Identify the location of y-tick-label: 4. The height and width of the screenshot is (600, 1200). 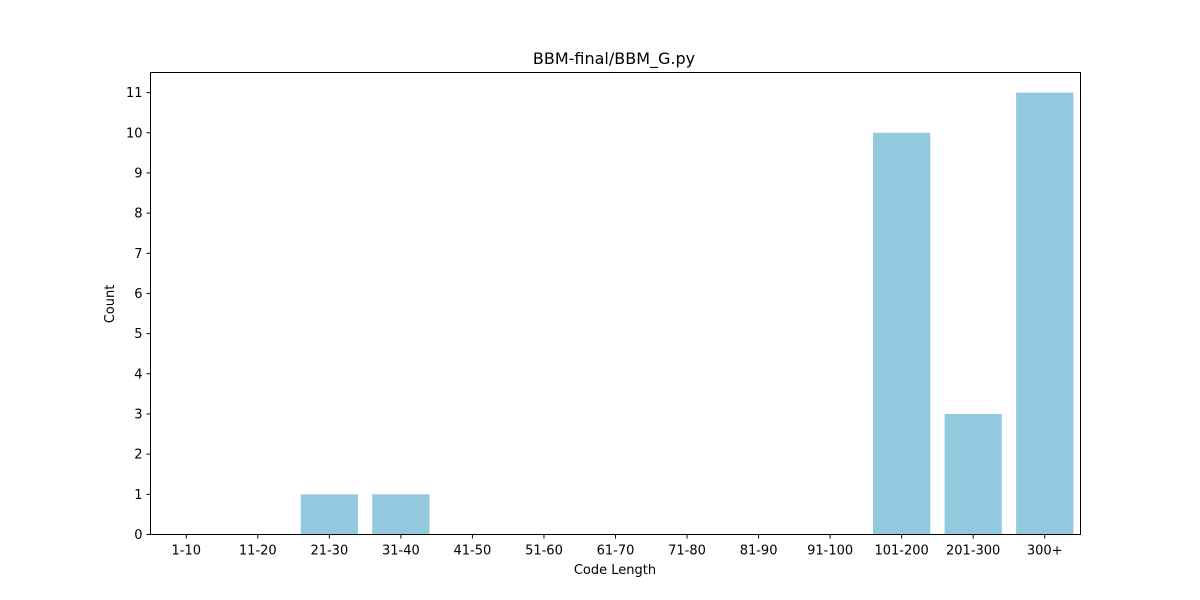
(138, 374).